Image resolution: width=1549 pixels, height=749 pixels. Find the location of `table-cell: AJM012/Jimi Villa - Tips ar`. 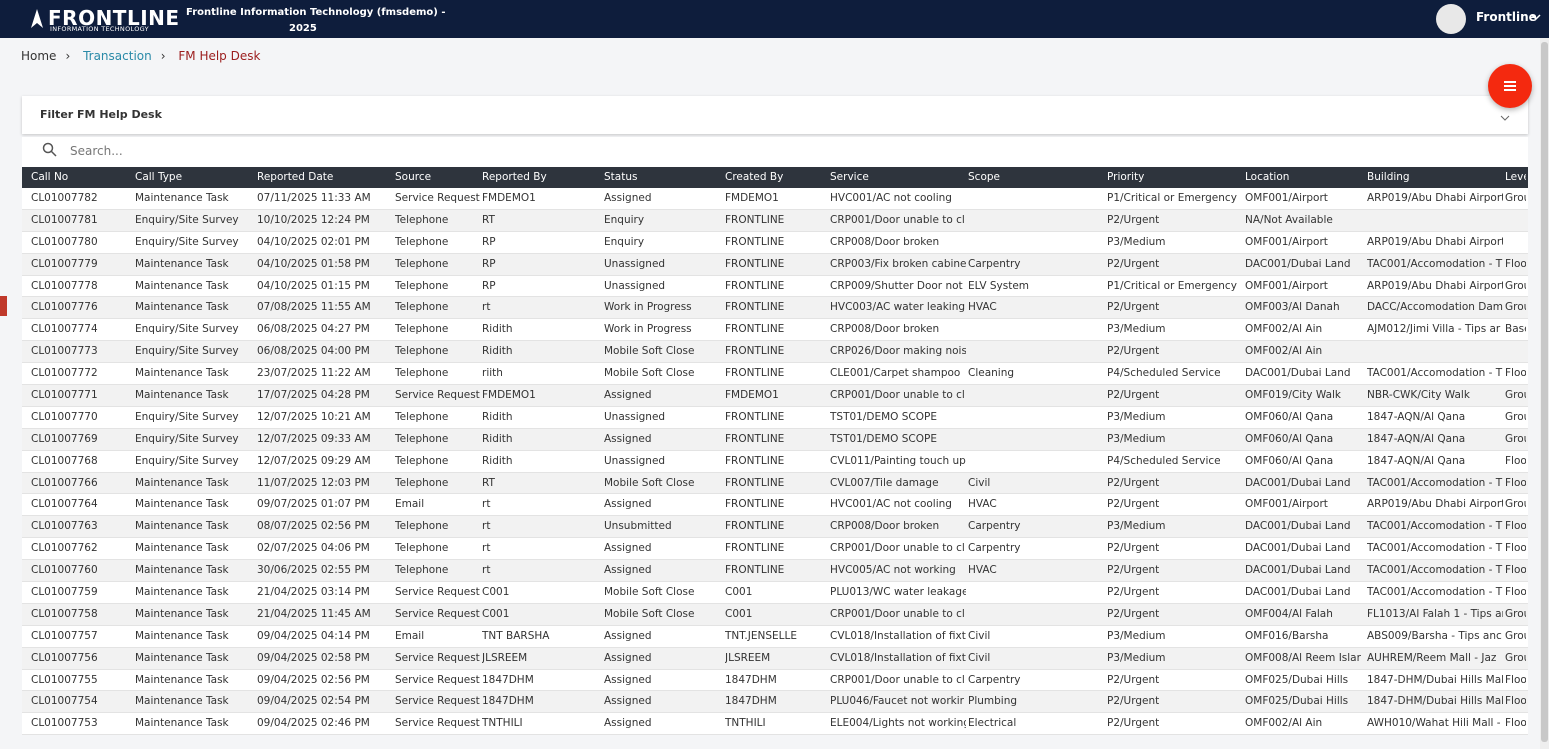

table-cell: AJM012/Jimi Villa - Tips ar is located at coordinates (1434, 329).